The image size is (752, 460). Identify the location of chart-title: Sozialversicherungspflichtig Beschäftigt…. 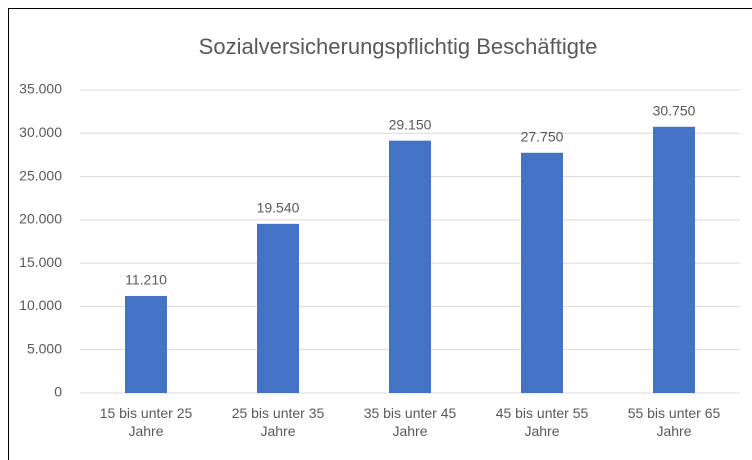
(398, 46).